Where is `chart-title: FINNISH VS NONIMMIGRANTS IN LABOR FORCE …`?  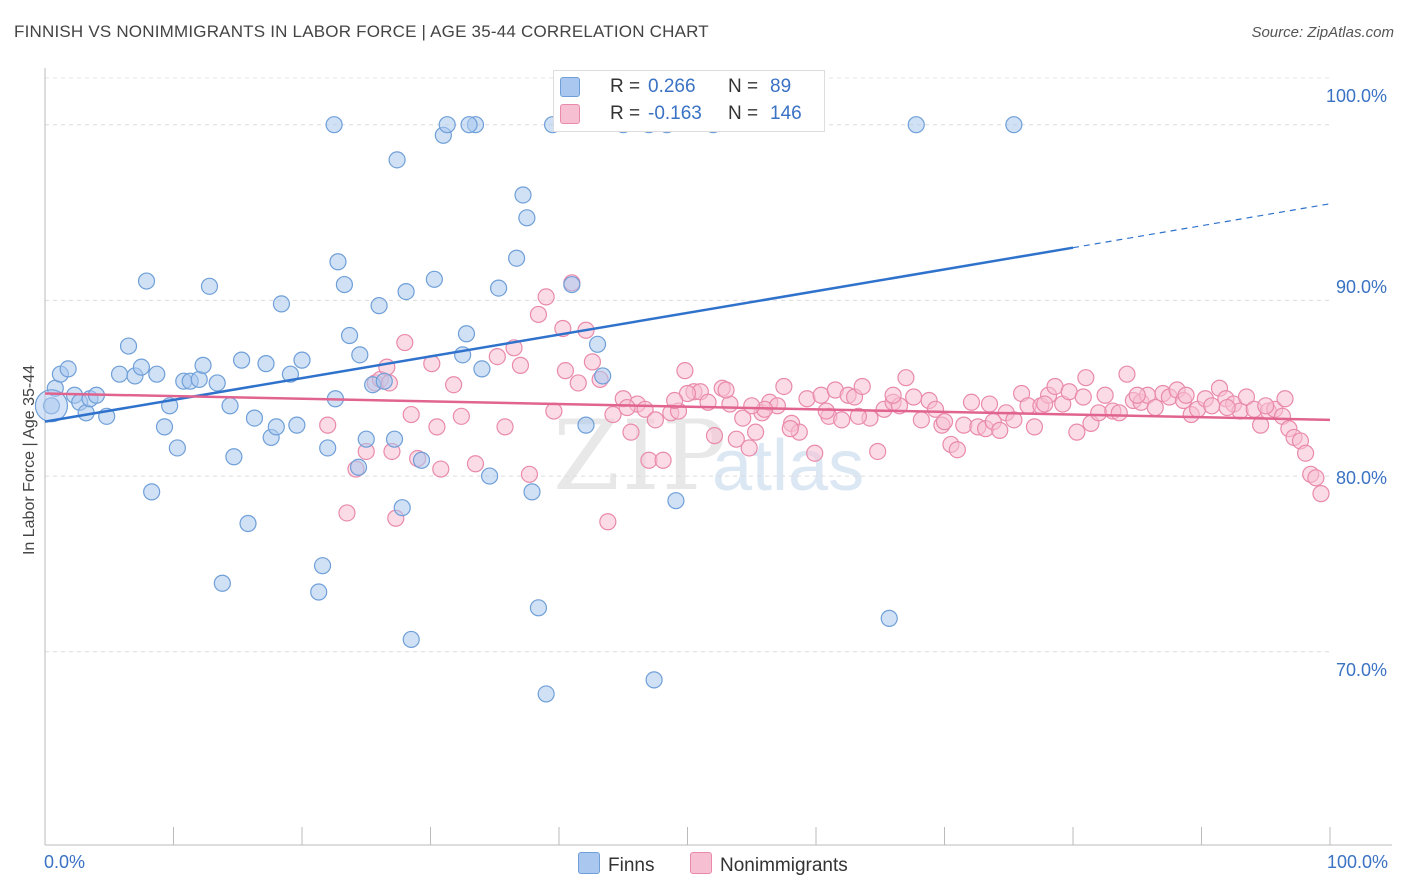 chart-title: FINNISH VS NONIMMIGRANTS IN LABOR FORCE … is located at coordinates (361, 31).